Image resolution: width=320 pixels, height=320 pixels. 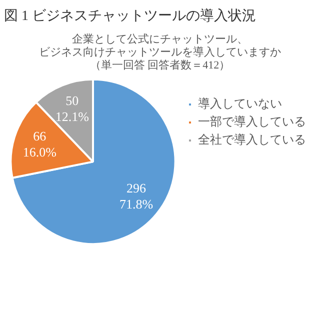 What do you see at coordinates (240, 103) in the screenshot?
I see `legend-label: 導入していない` at bounding box center [240, 103].